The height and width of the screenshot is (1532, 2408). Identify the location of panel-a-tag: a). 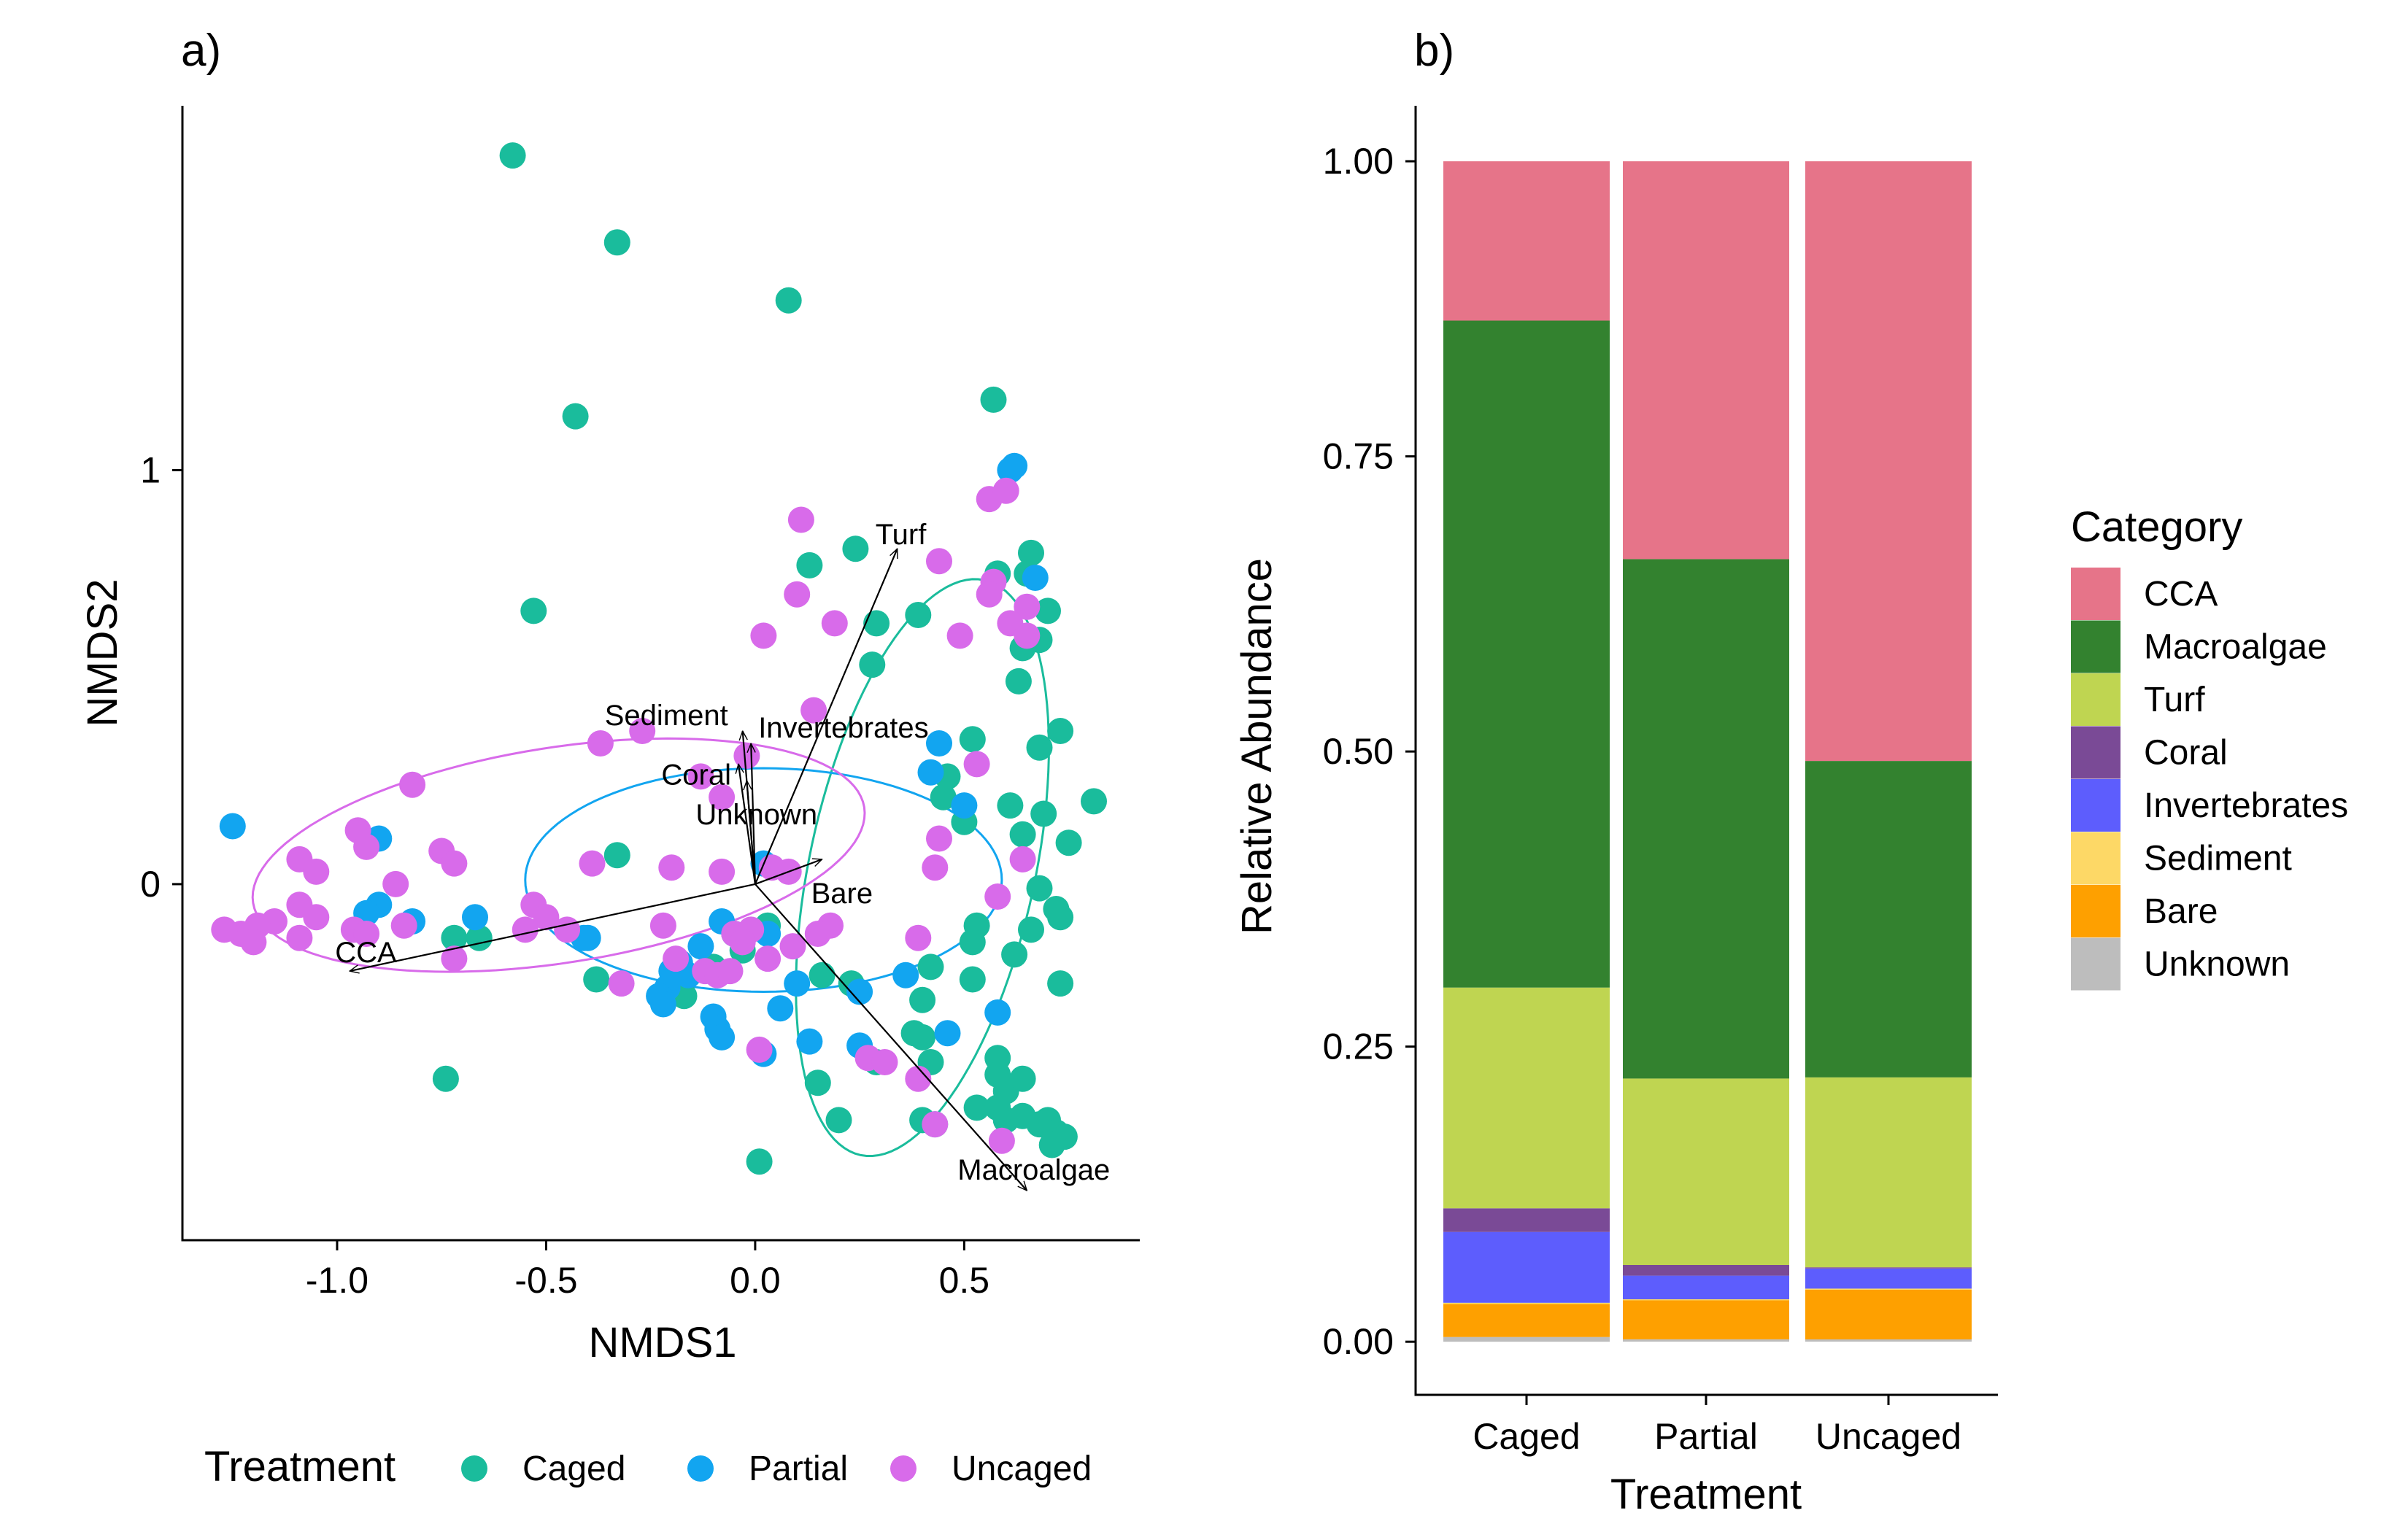
(201, 51).